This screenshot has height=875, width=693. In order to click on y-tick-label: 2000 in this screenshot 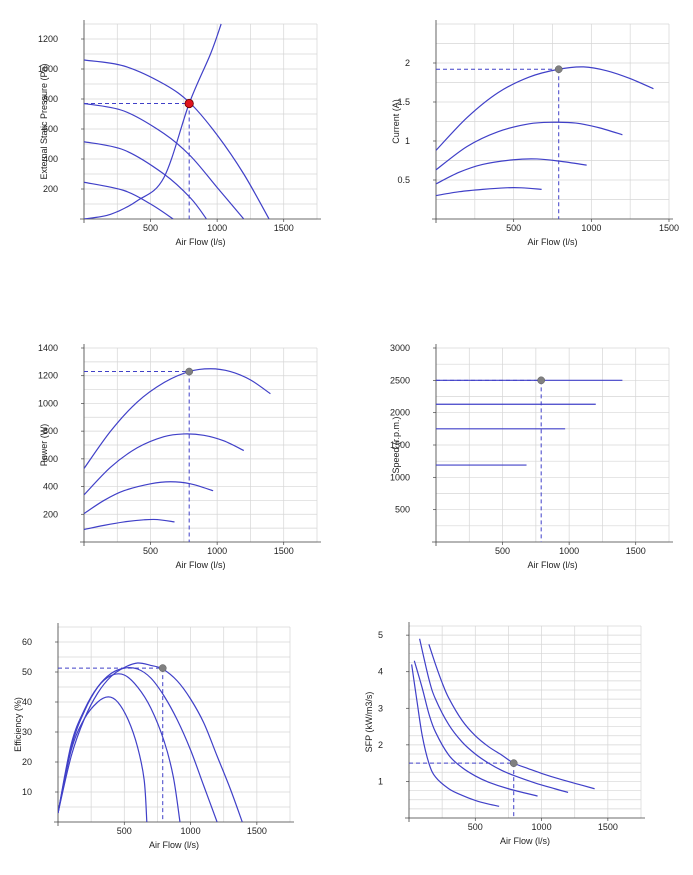, I will do `click(400, 413)`.